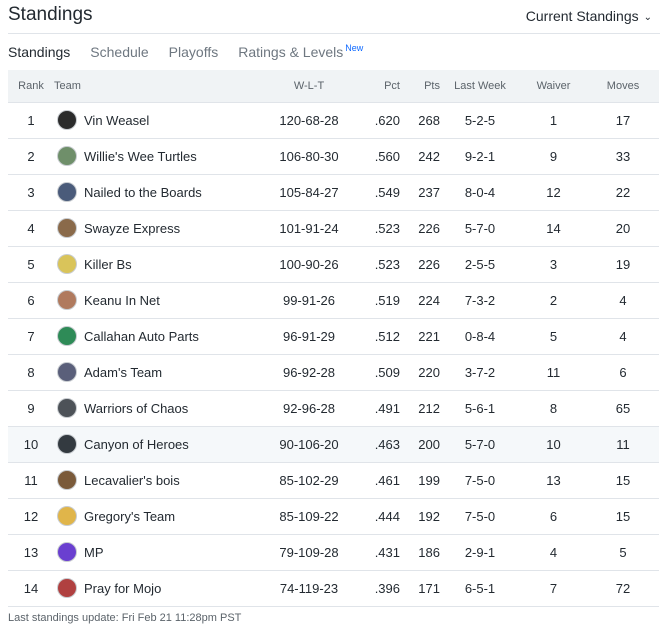 The width and height of the screenshot is (668, 631). Describe the element at coordinates (420, 516) in the screenshot. I see `cell-pts: 192` at that location.